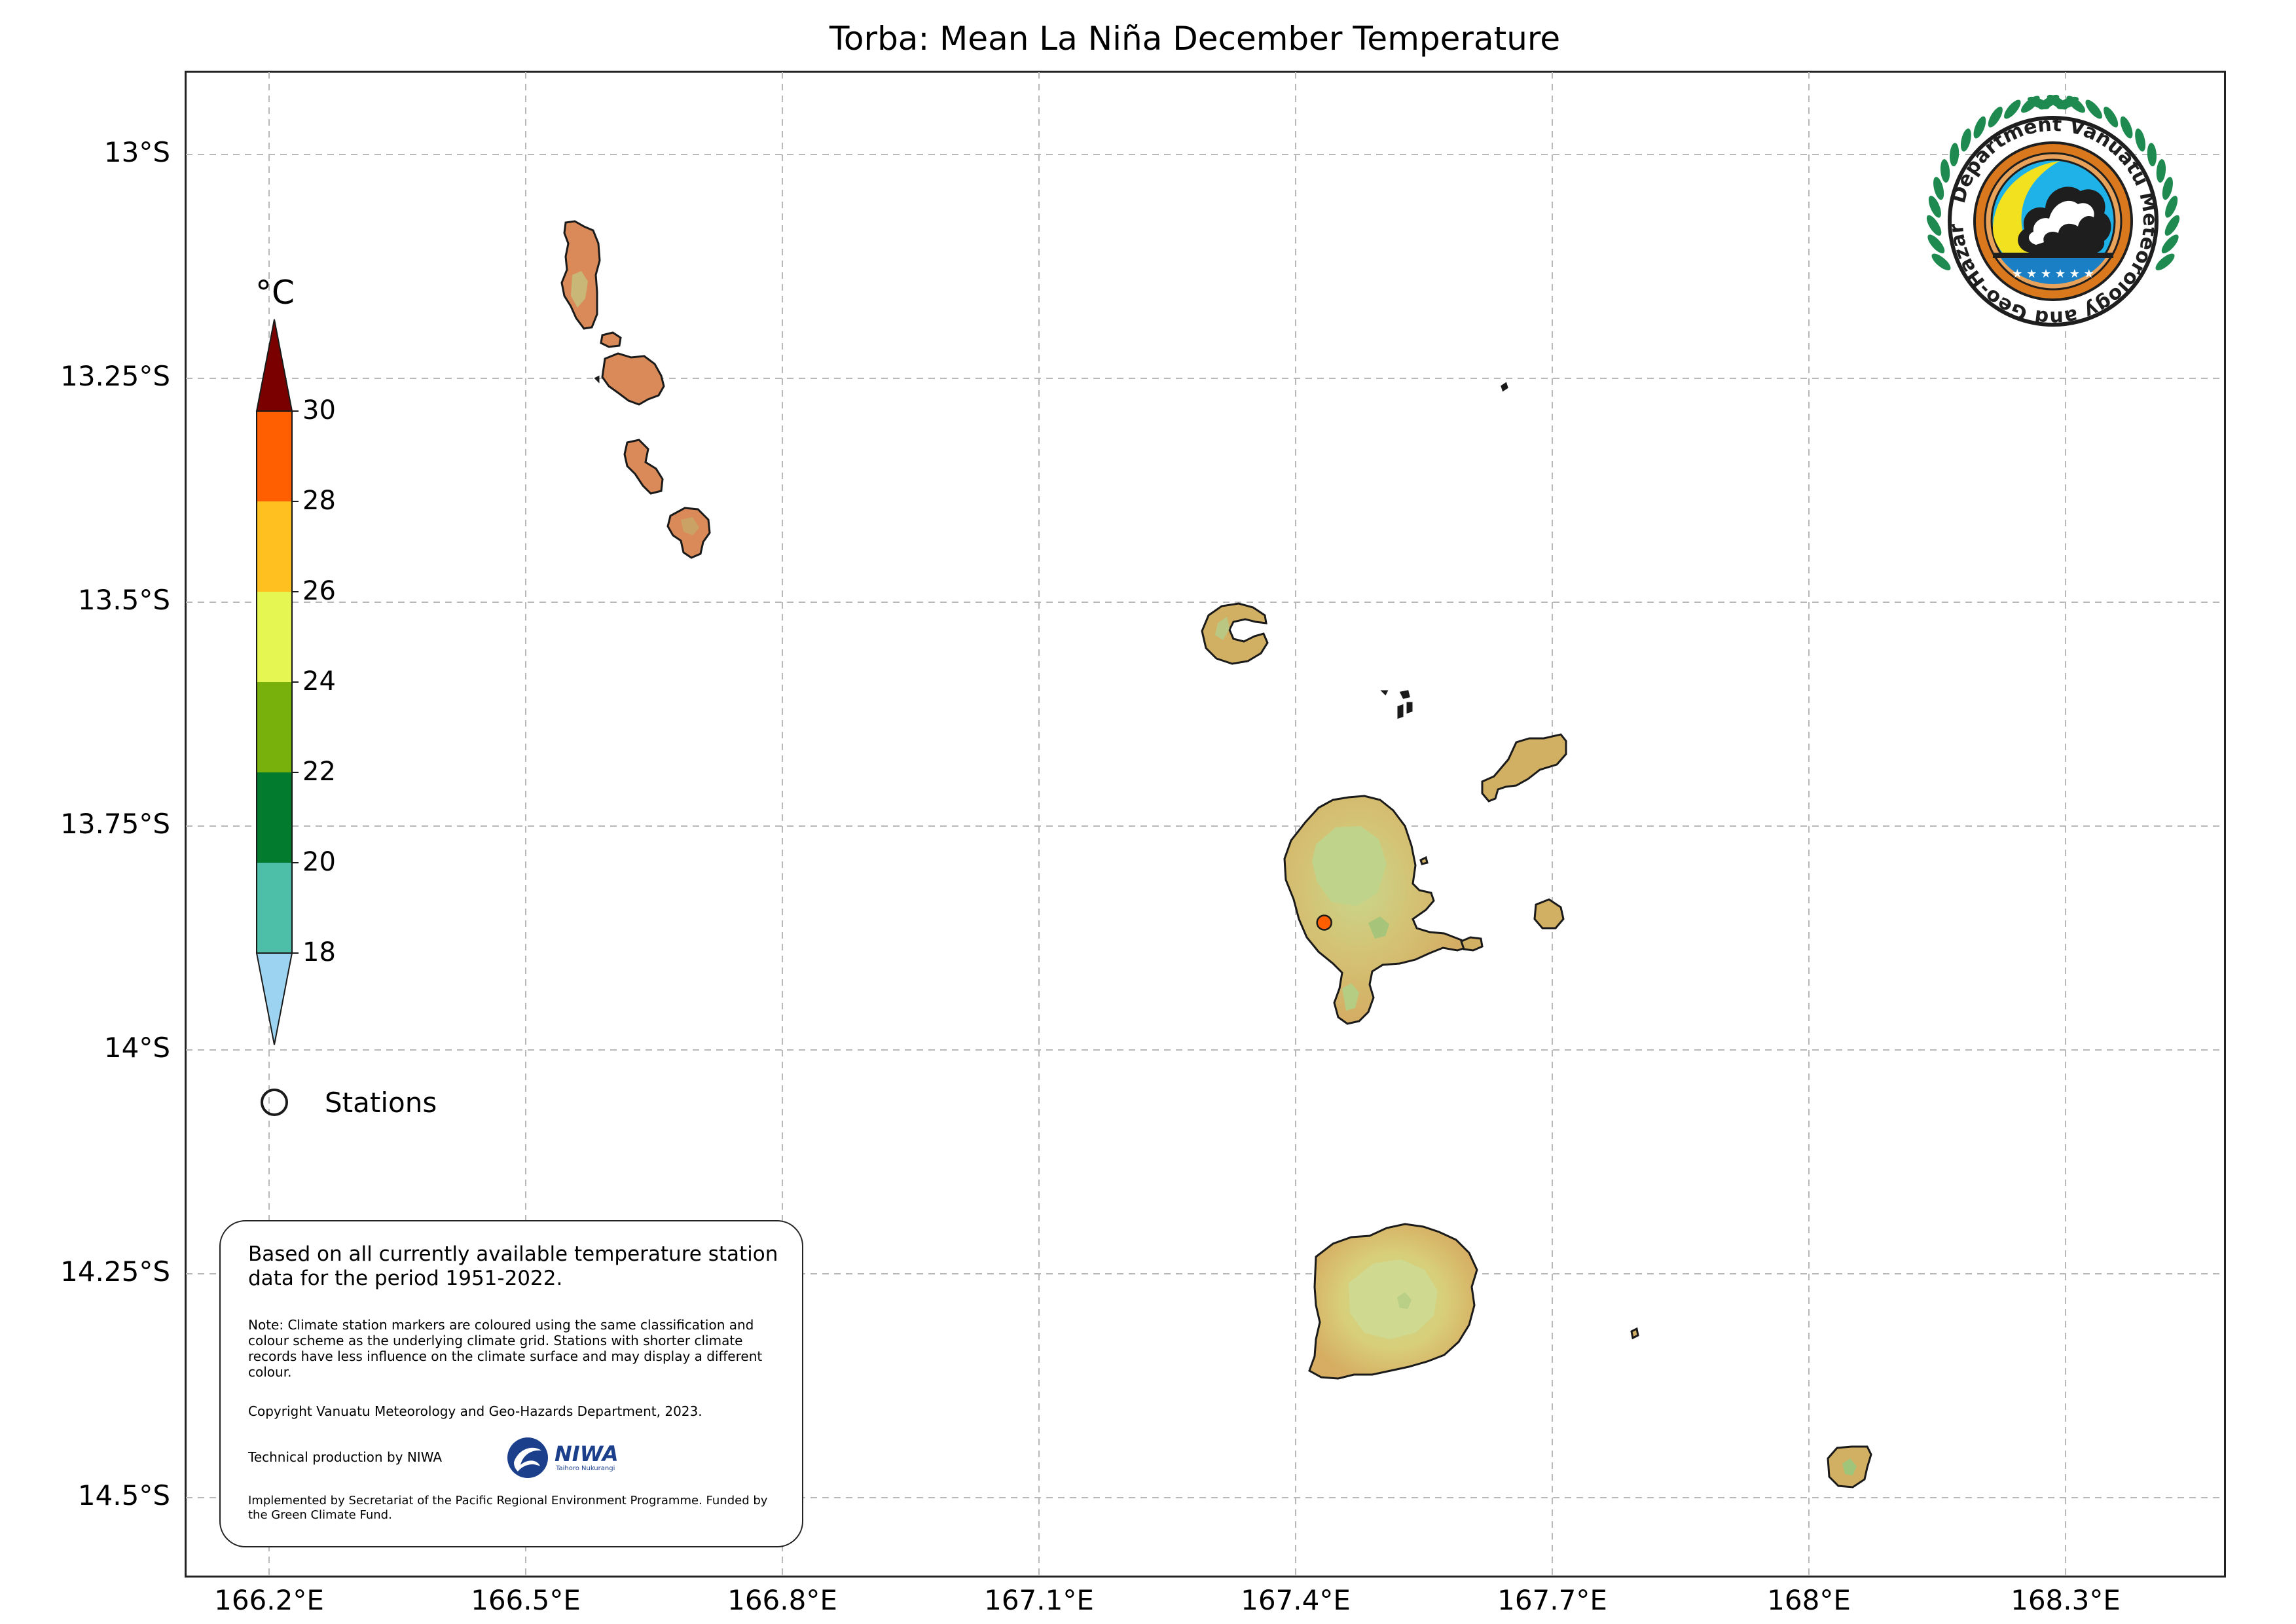  Describe the element at coordinates (1039, 1600) in the screenshot. I see `x-tick-label: 167.1°E` at that location.